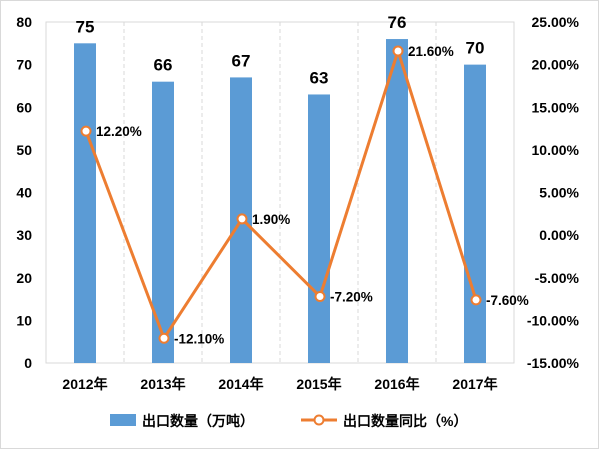 This screenshot has width=599, height=450. Describe the element at coordinates (24, 150) in the screenshot. I see `y-left-tick-label: 50` at that location.